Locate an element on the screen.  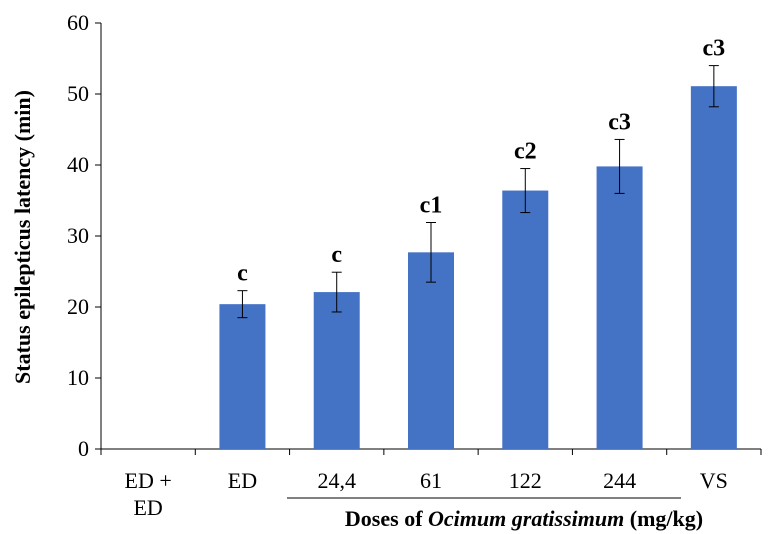
y-tick-label: 60 is located at coordinates (78, 22).